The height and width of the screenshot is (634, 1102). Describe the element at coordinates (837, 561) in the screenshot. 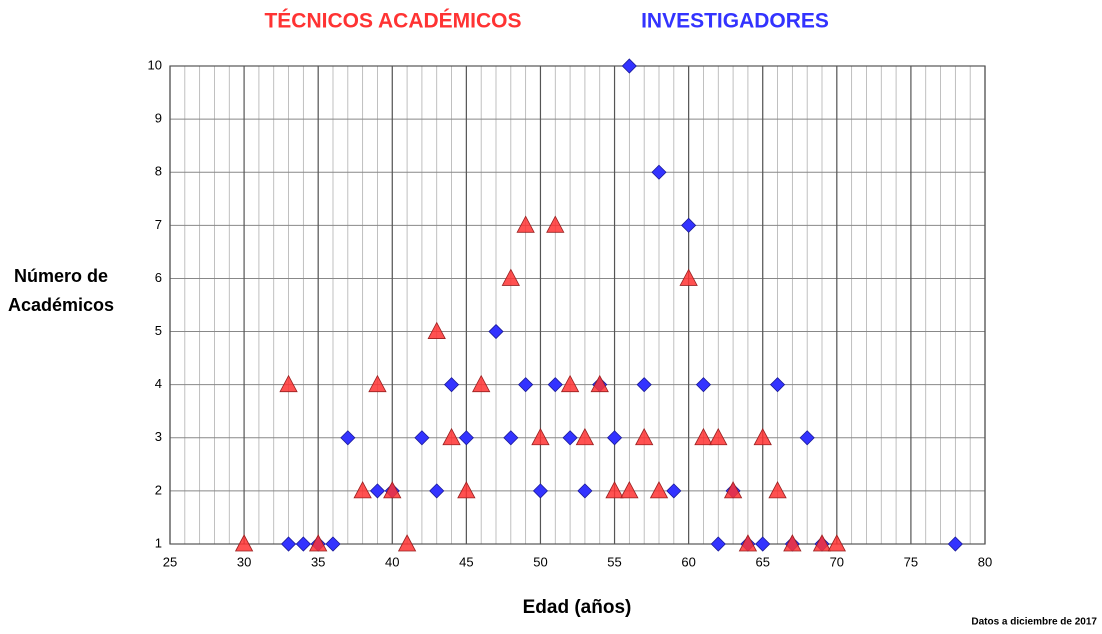

I see `x-tick-label: 70` at that location.